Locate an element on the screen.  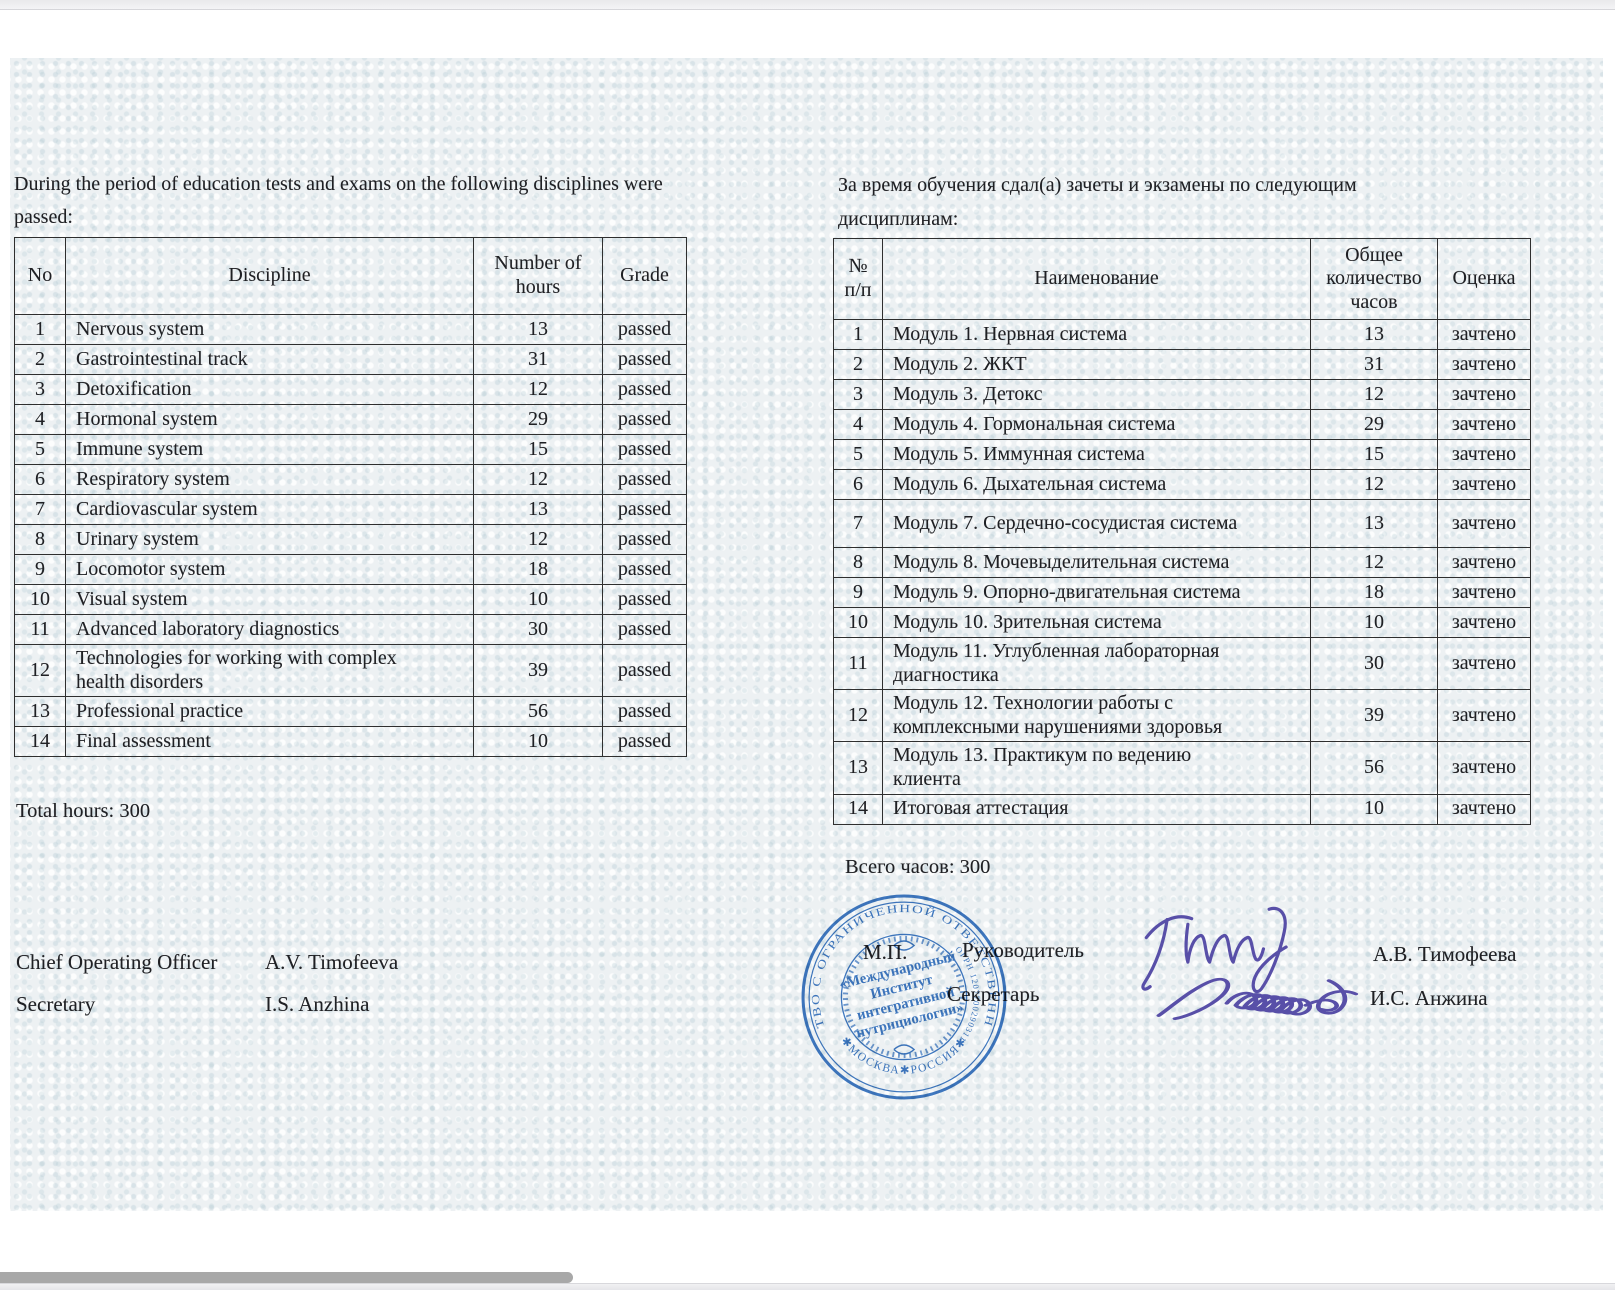
column-header-name: Наименование is located at coordinates (1096, 279).